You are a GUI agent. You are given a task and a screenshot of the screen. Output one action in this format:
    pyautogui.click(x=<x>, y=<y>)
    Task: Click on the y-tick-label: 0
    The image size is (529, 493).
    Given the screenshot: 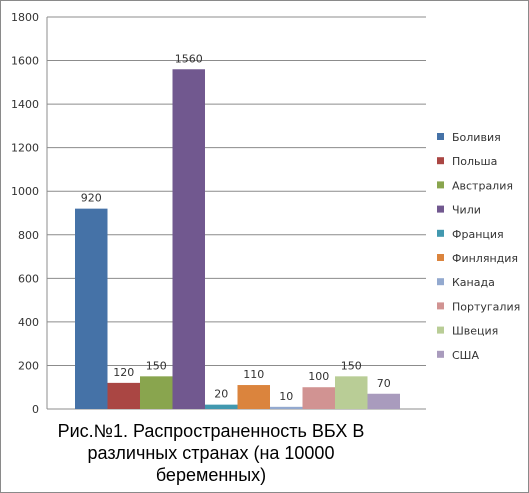 What is the action you would take?
    pyautogui.click(x=35, y=409)
    